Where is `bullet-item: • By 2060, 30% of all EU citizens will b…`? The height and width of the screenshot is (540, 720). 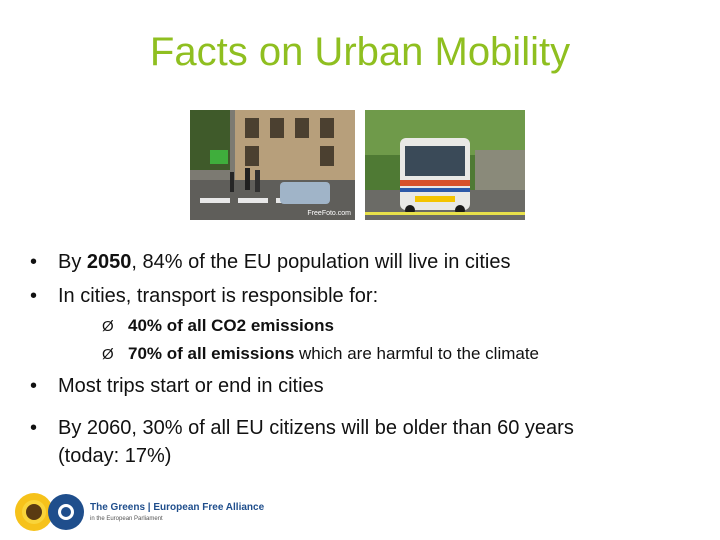 bullet-item: • By 2060, 30% of all EU citizens will b… is located at coordinates (302, 442).